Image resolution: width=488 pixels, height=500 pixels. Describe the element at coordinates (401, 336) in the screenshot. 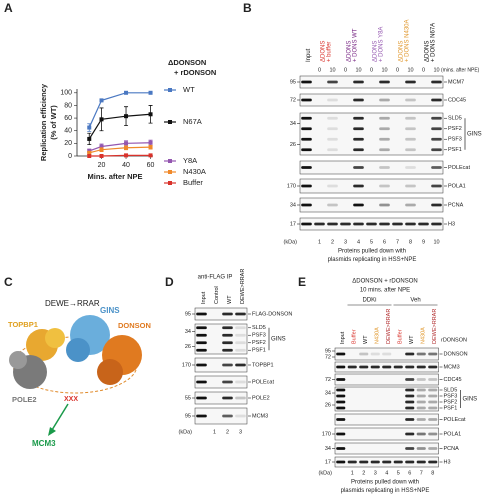

I see `lane-label: Buffer` at that location.